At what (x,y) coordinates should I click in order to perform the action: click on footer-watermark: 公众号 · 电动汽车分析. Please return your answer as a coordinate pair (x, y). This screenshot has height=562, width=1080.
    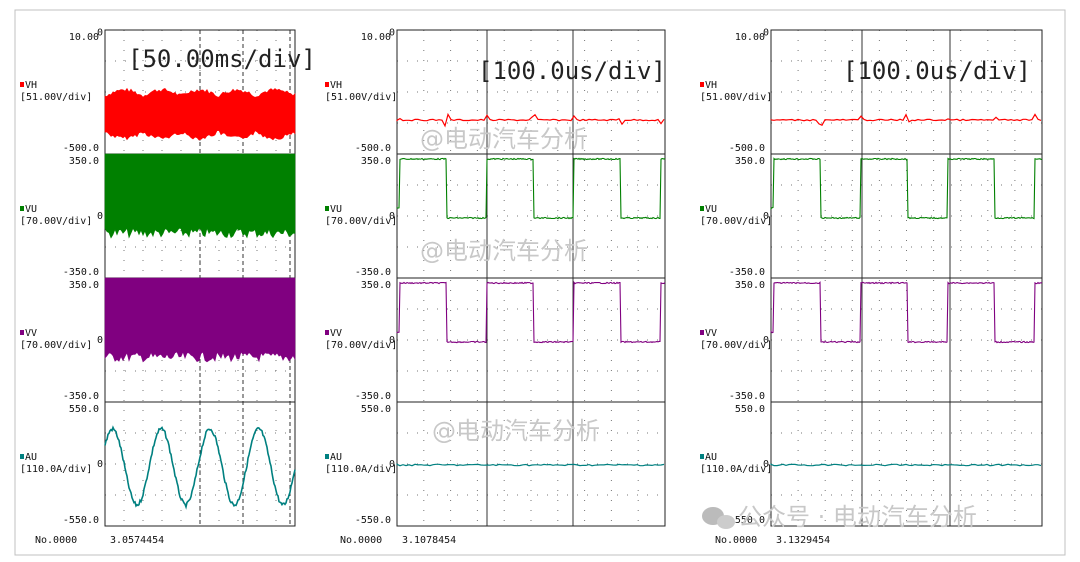
    Looking at the image, I should click on (857, 517).